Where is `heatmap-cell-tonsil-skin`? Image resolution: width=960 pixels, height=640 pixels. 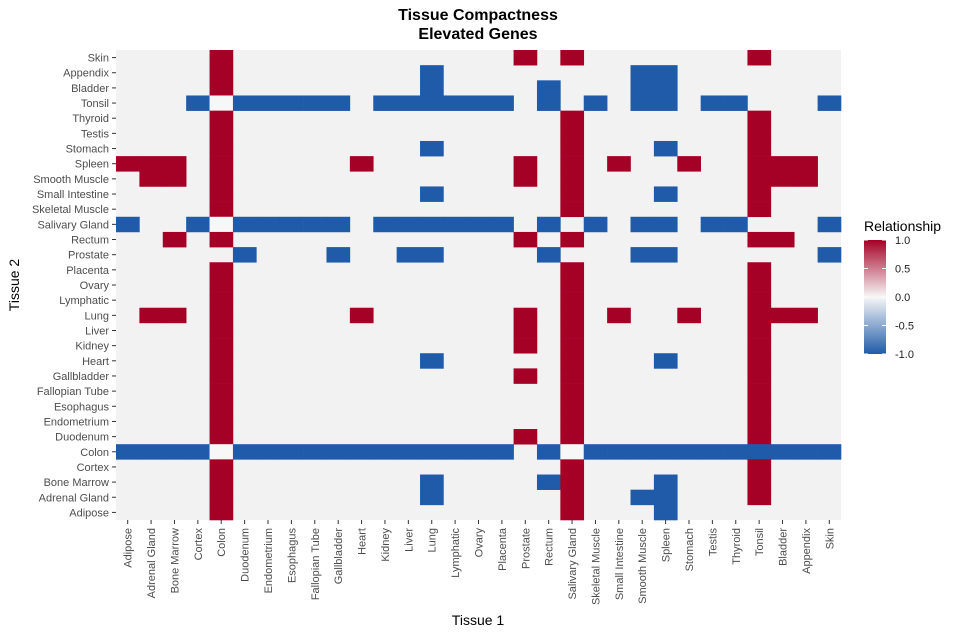
heatmap-cell-tonsil-skin is located at coordinates (759, 58).